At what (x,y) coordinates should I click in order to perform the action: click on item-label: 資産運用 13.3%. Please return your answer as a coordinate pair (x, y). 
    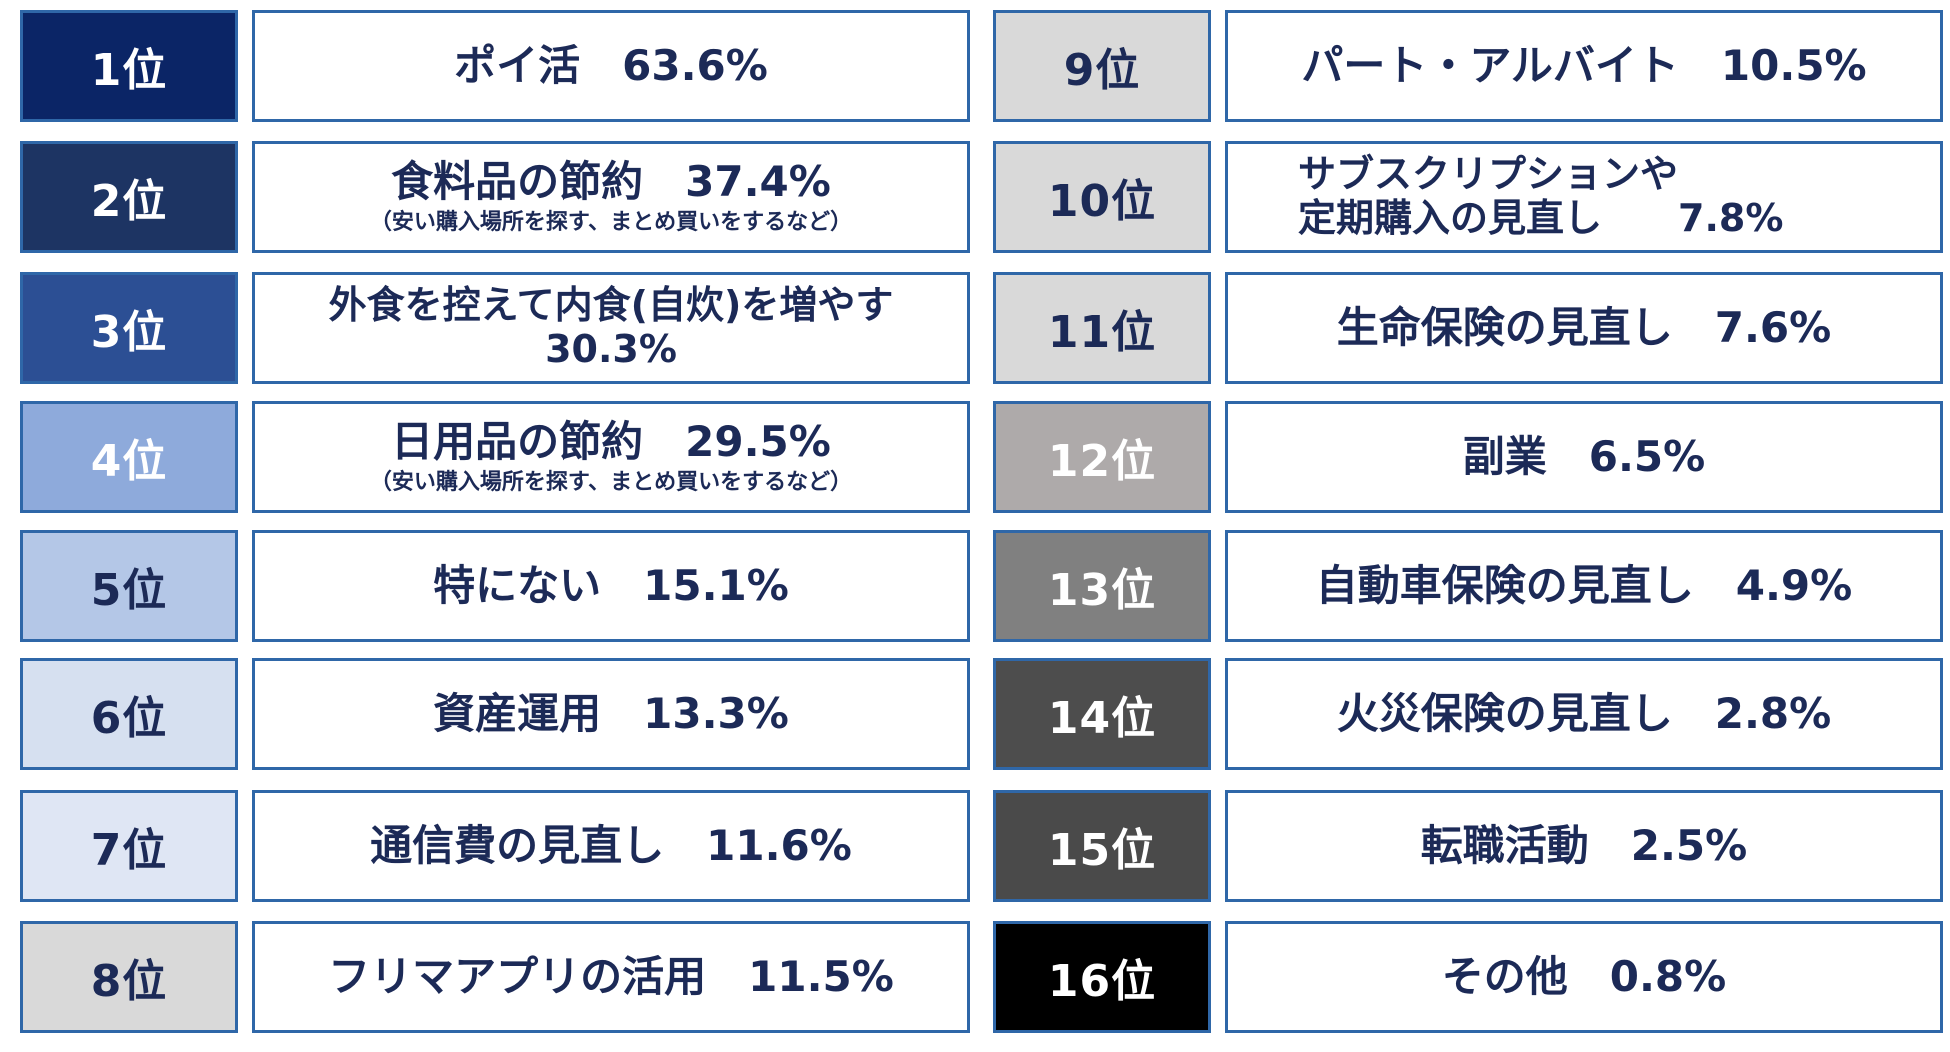
    Looking at the image, I should click on (611, 713).